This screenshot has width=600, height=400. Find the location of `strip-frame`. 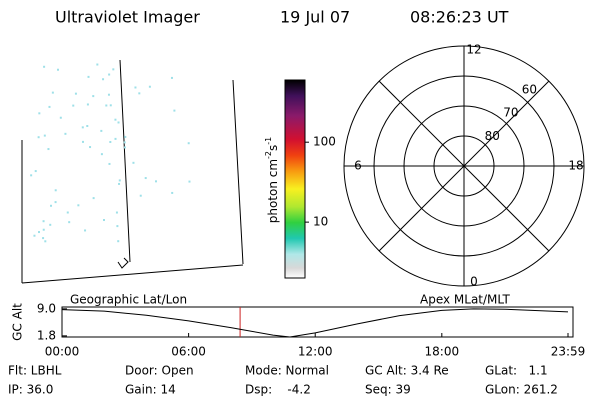

strip-frame is located at coordinates (317, 322).